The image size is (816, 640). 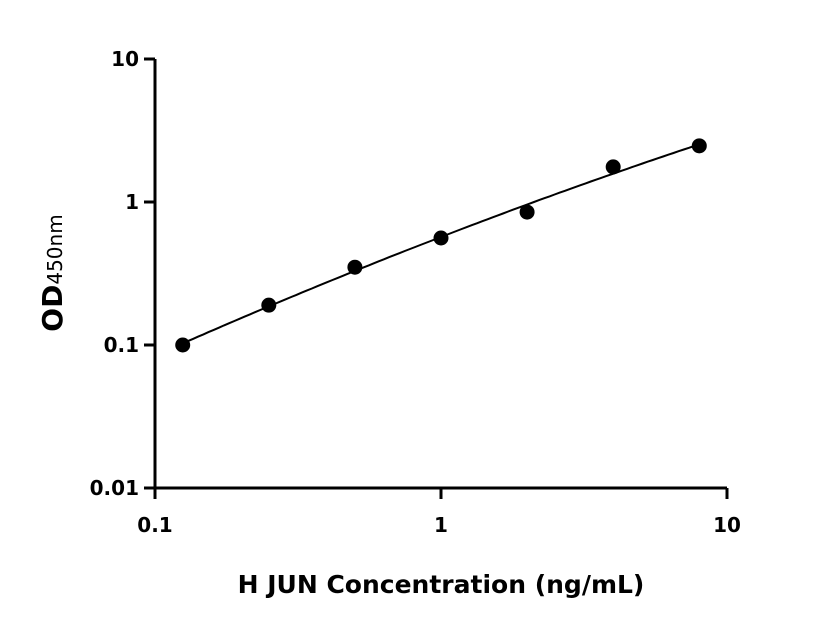 I want to click on y-axis-label-sub: 450nm, so click(x=55, y=249).